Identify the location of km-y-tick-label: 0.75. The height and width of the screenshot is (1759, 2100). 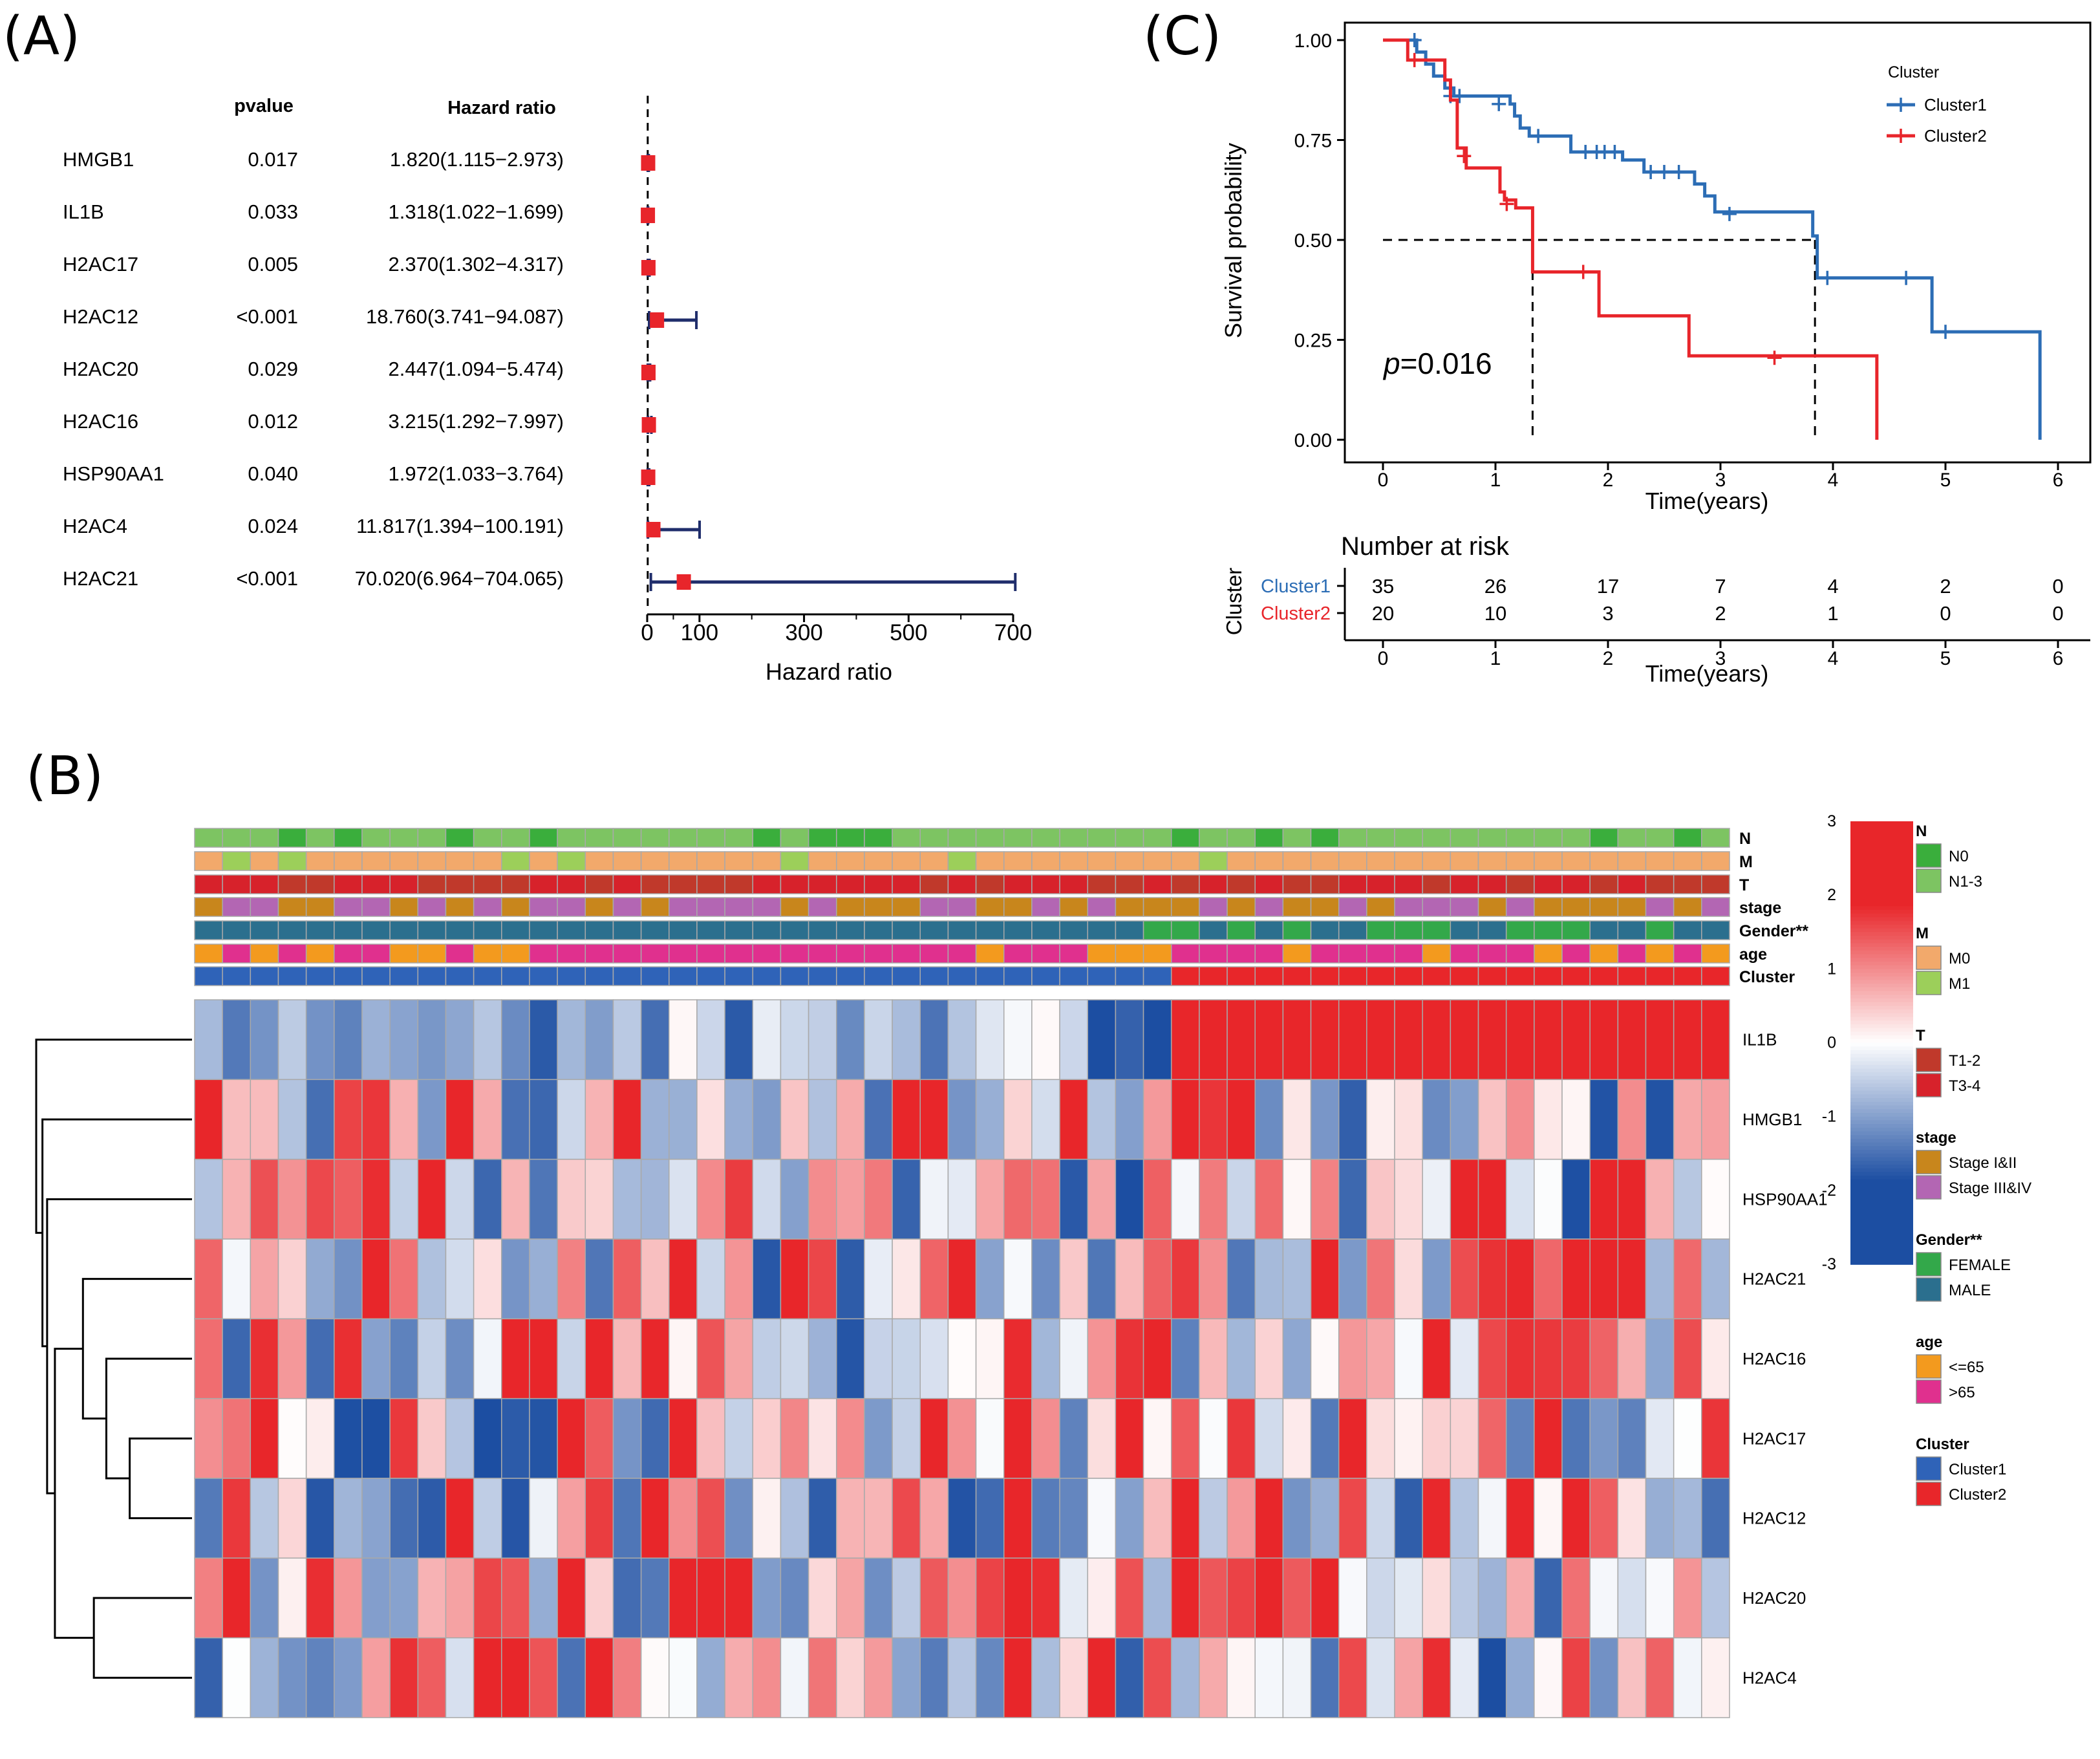
(1313, 141).